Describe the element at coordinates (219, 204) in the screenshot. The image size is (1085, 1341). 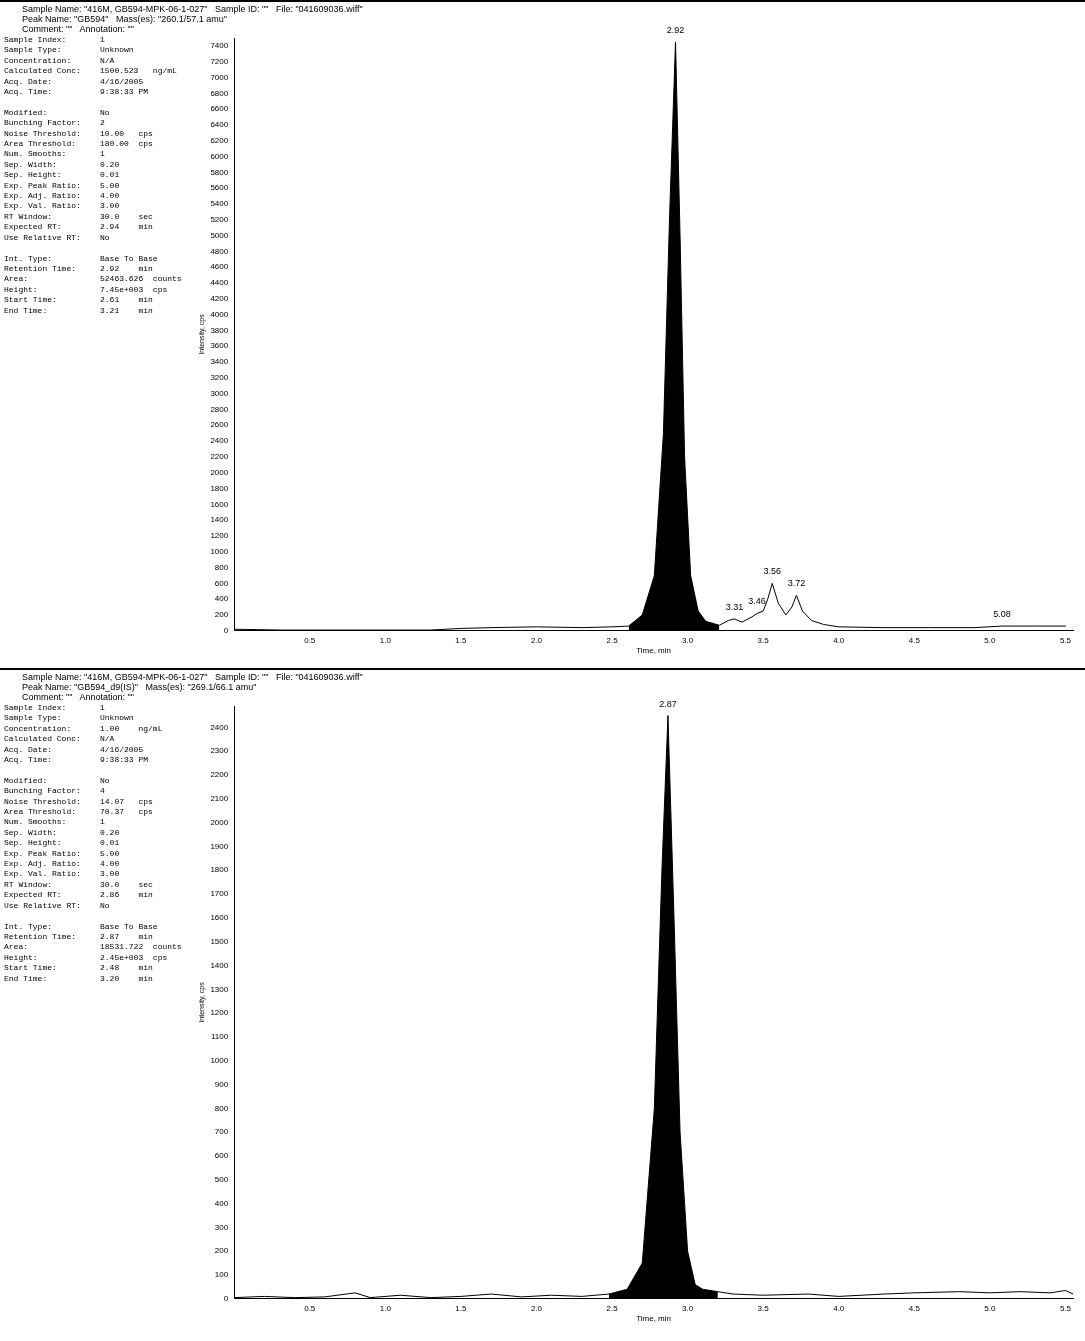
I see `y-tick-label: 5400` at that location.